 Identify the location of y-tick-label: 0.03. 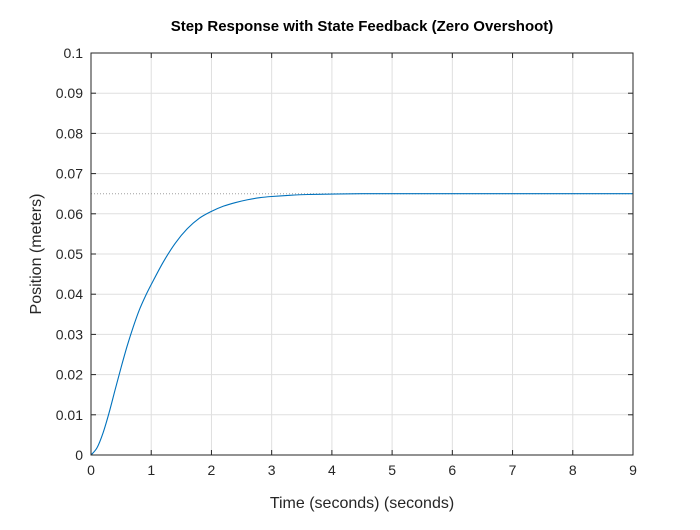
(69, 334).